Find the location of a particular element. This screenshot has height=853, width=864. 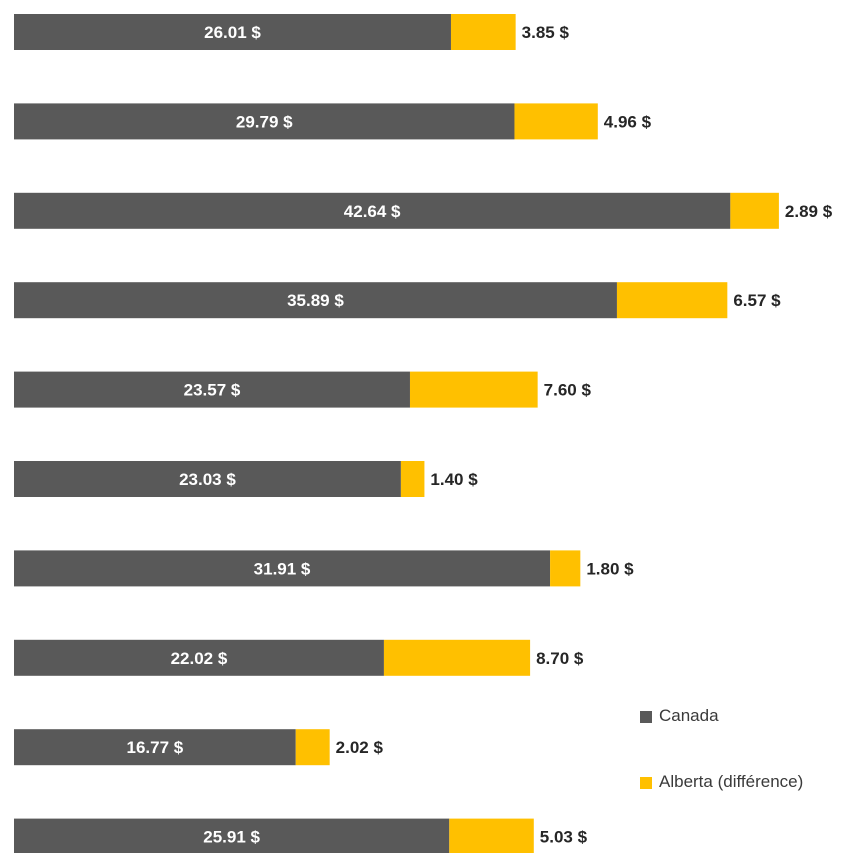

legend-label-canada: Canada is located at coordinates (689, 715).